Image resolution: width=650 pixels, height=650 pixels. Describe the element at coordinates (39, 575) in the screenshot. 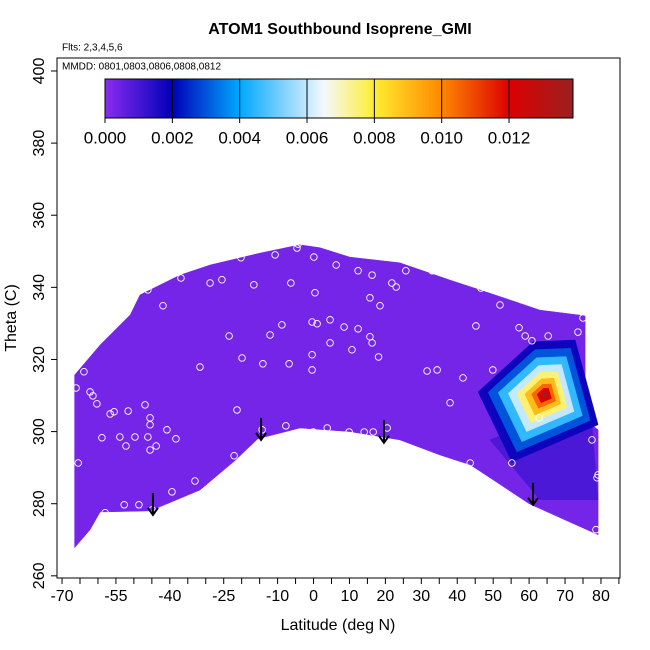

I see `y-tick-label: 260` at that location.